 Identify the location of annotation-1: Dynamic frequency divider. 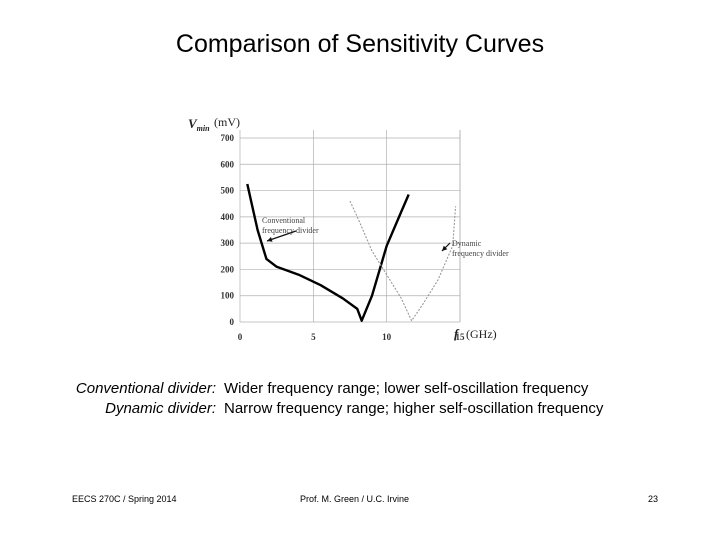
(480, 248).